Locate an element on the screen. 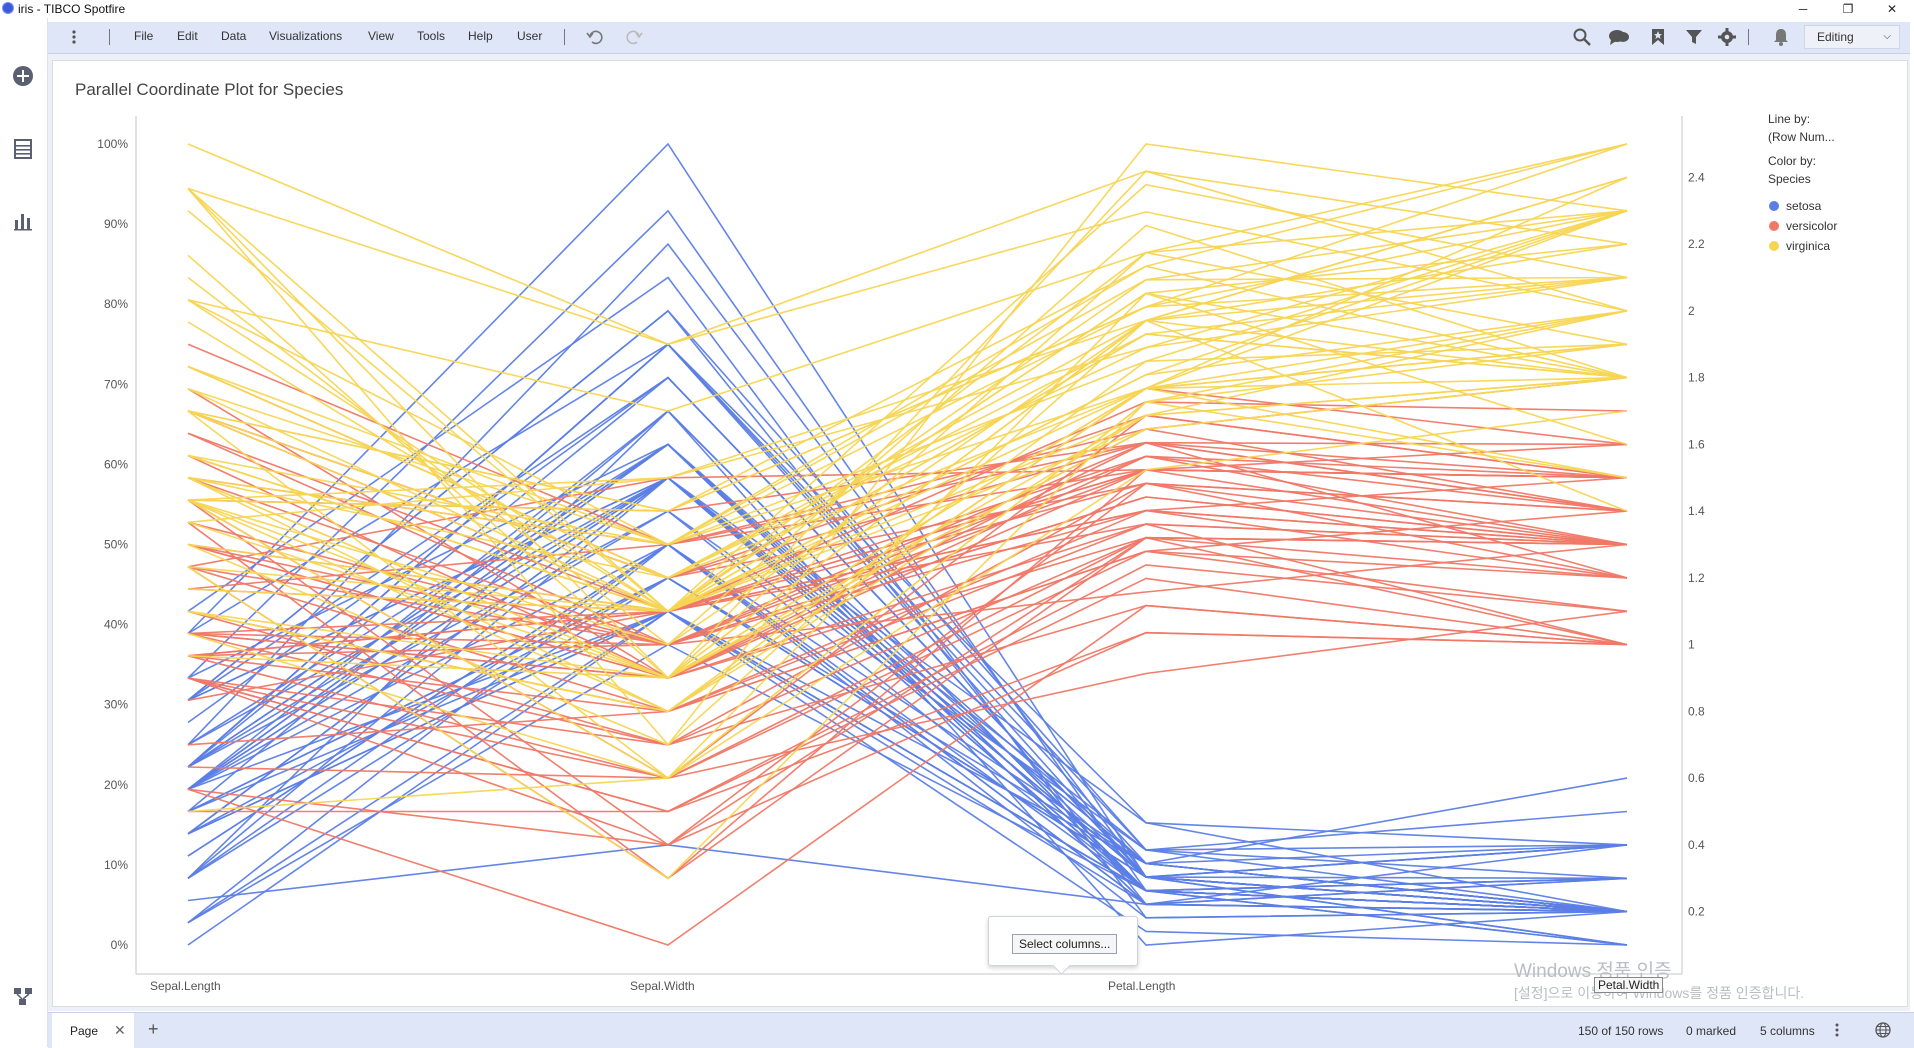 This screenshot has width=1914, height=1048. left-tick-label: 20% is located at coordinates (116, 785).